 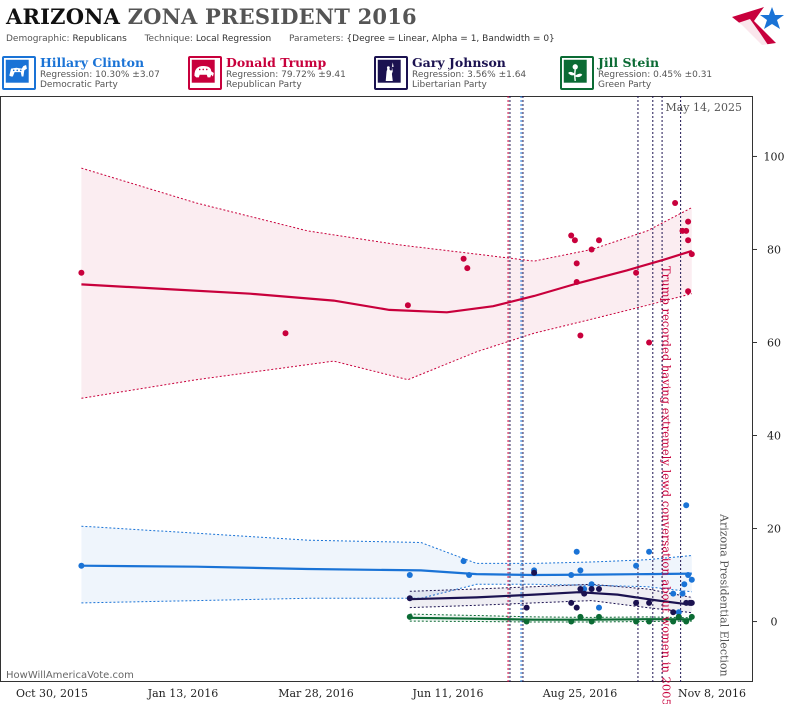 What do you see at coordinates (724, 595) in the screenshot?
I see `annotation-election: Arizona Presidential Election` at bounding box center [724, 595].